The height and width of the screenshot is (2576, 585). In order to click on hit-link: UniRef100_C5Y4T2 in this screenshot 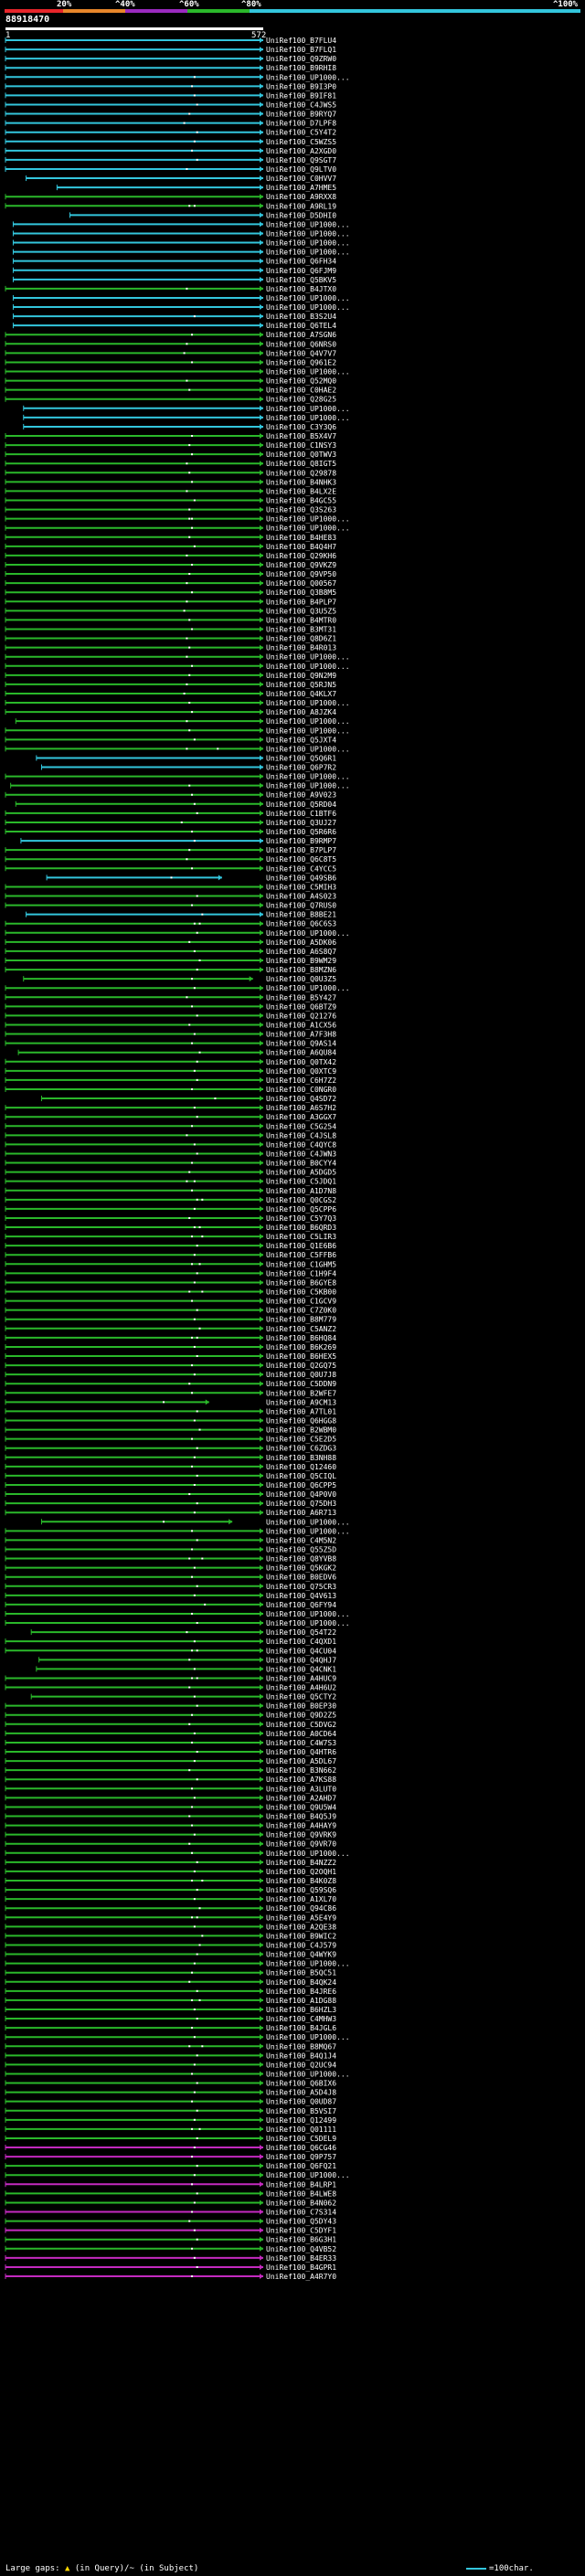, I will do `click(301, 133)`.